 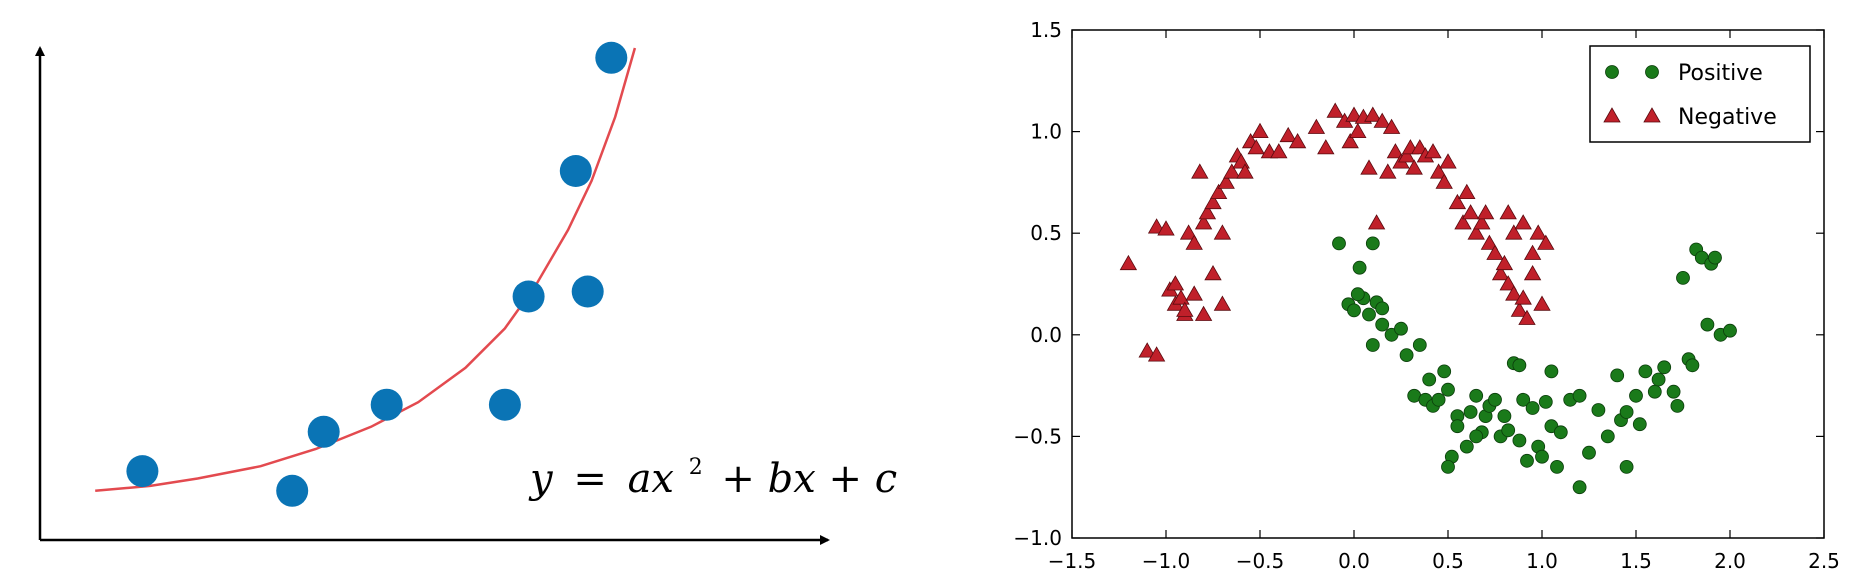 What do you see at coordinates (696, 467) in the screenshot?
I see `equation-exponent: 2` at bounding box center [696, 467].